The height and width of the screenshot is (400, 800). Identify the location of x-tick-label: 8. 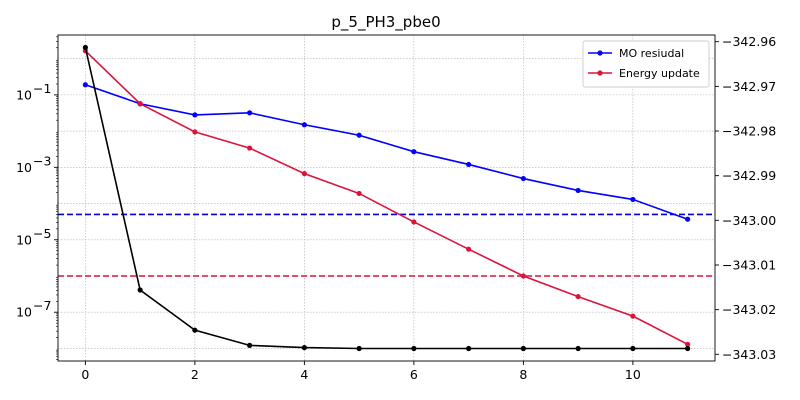
(523, 374).